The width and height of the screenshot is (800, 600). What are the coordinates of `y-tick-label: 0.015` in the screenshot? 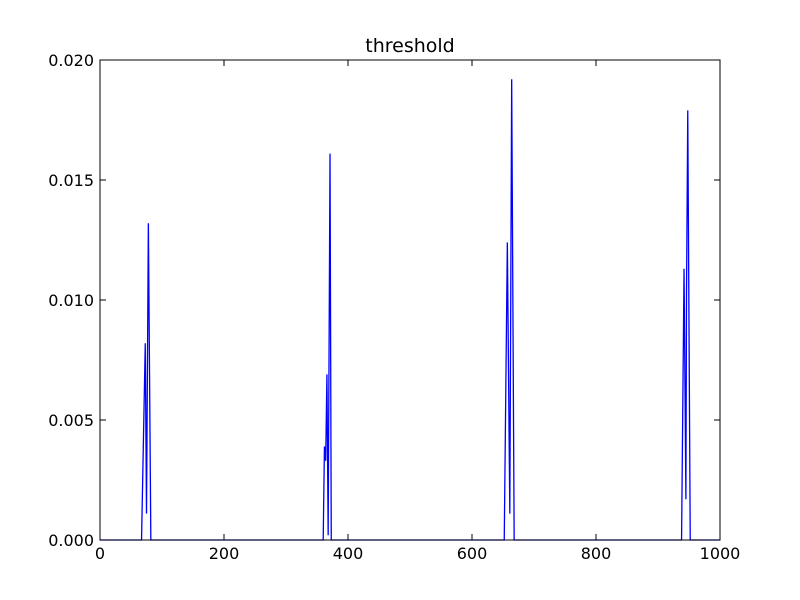 It's located at (71, 180).